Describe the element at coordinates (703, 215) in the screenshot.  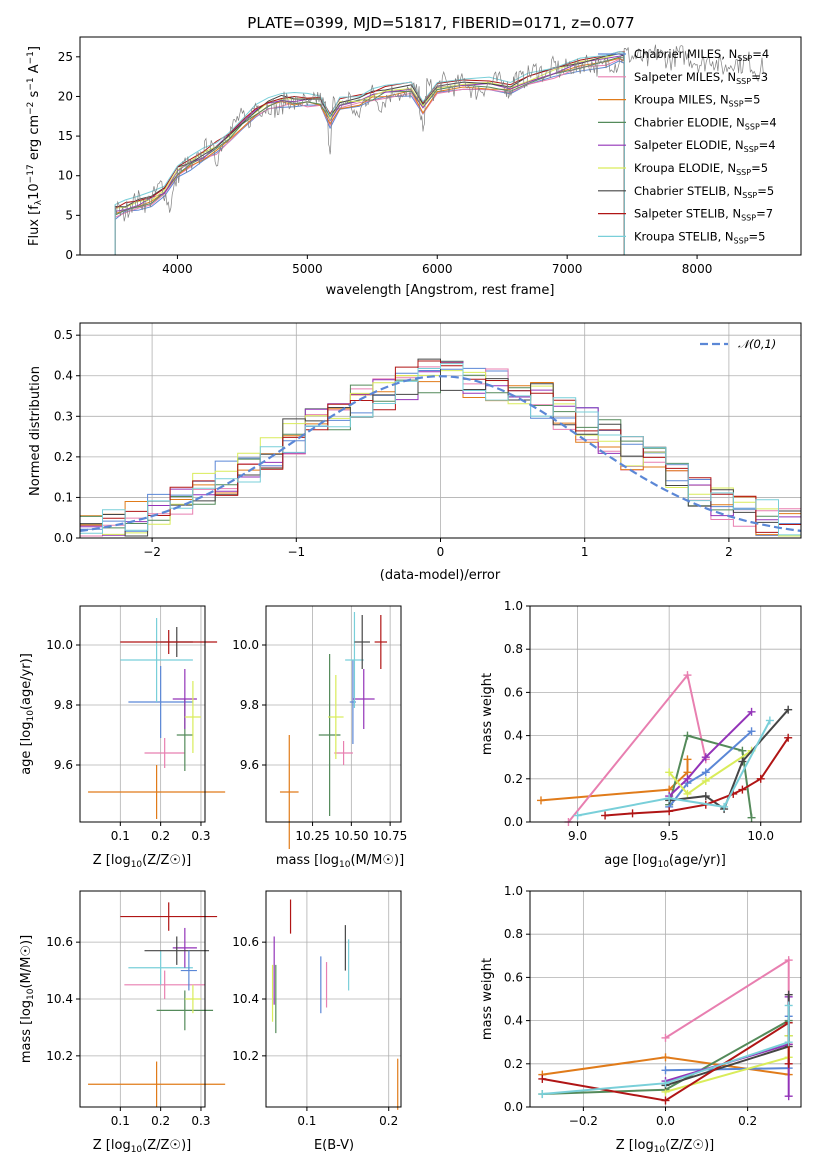
I see `legend-label: Salpeter STELIB, NSSP=7` at that location.